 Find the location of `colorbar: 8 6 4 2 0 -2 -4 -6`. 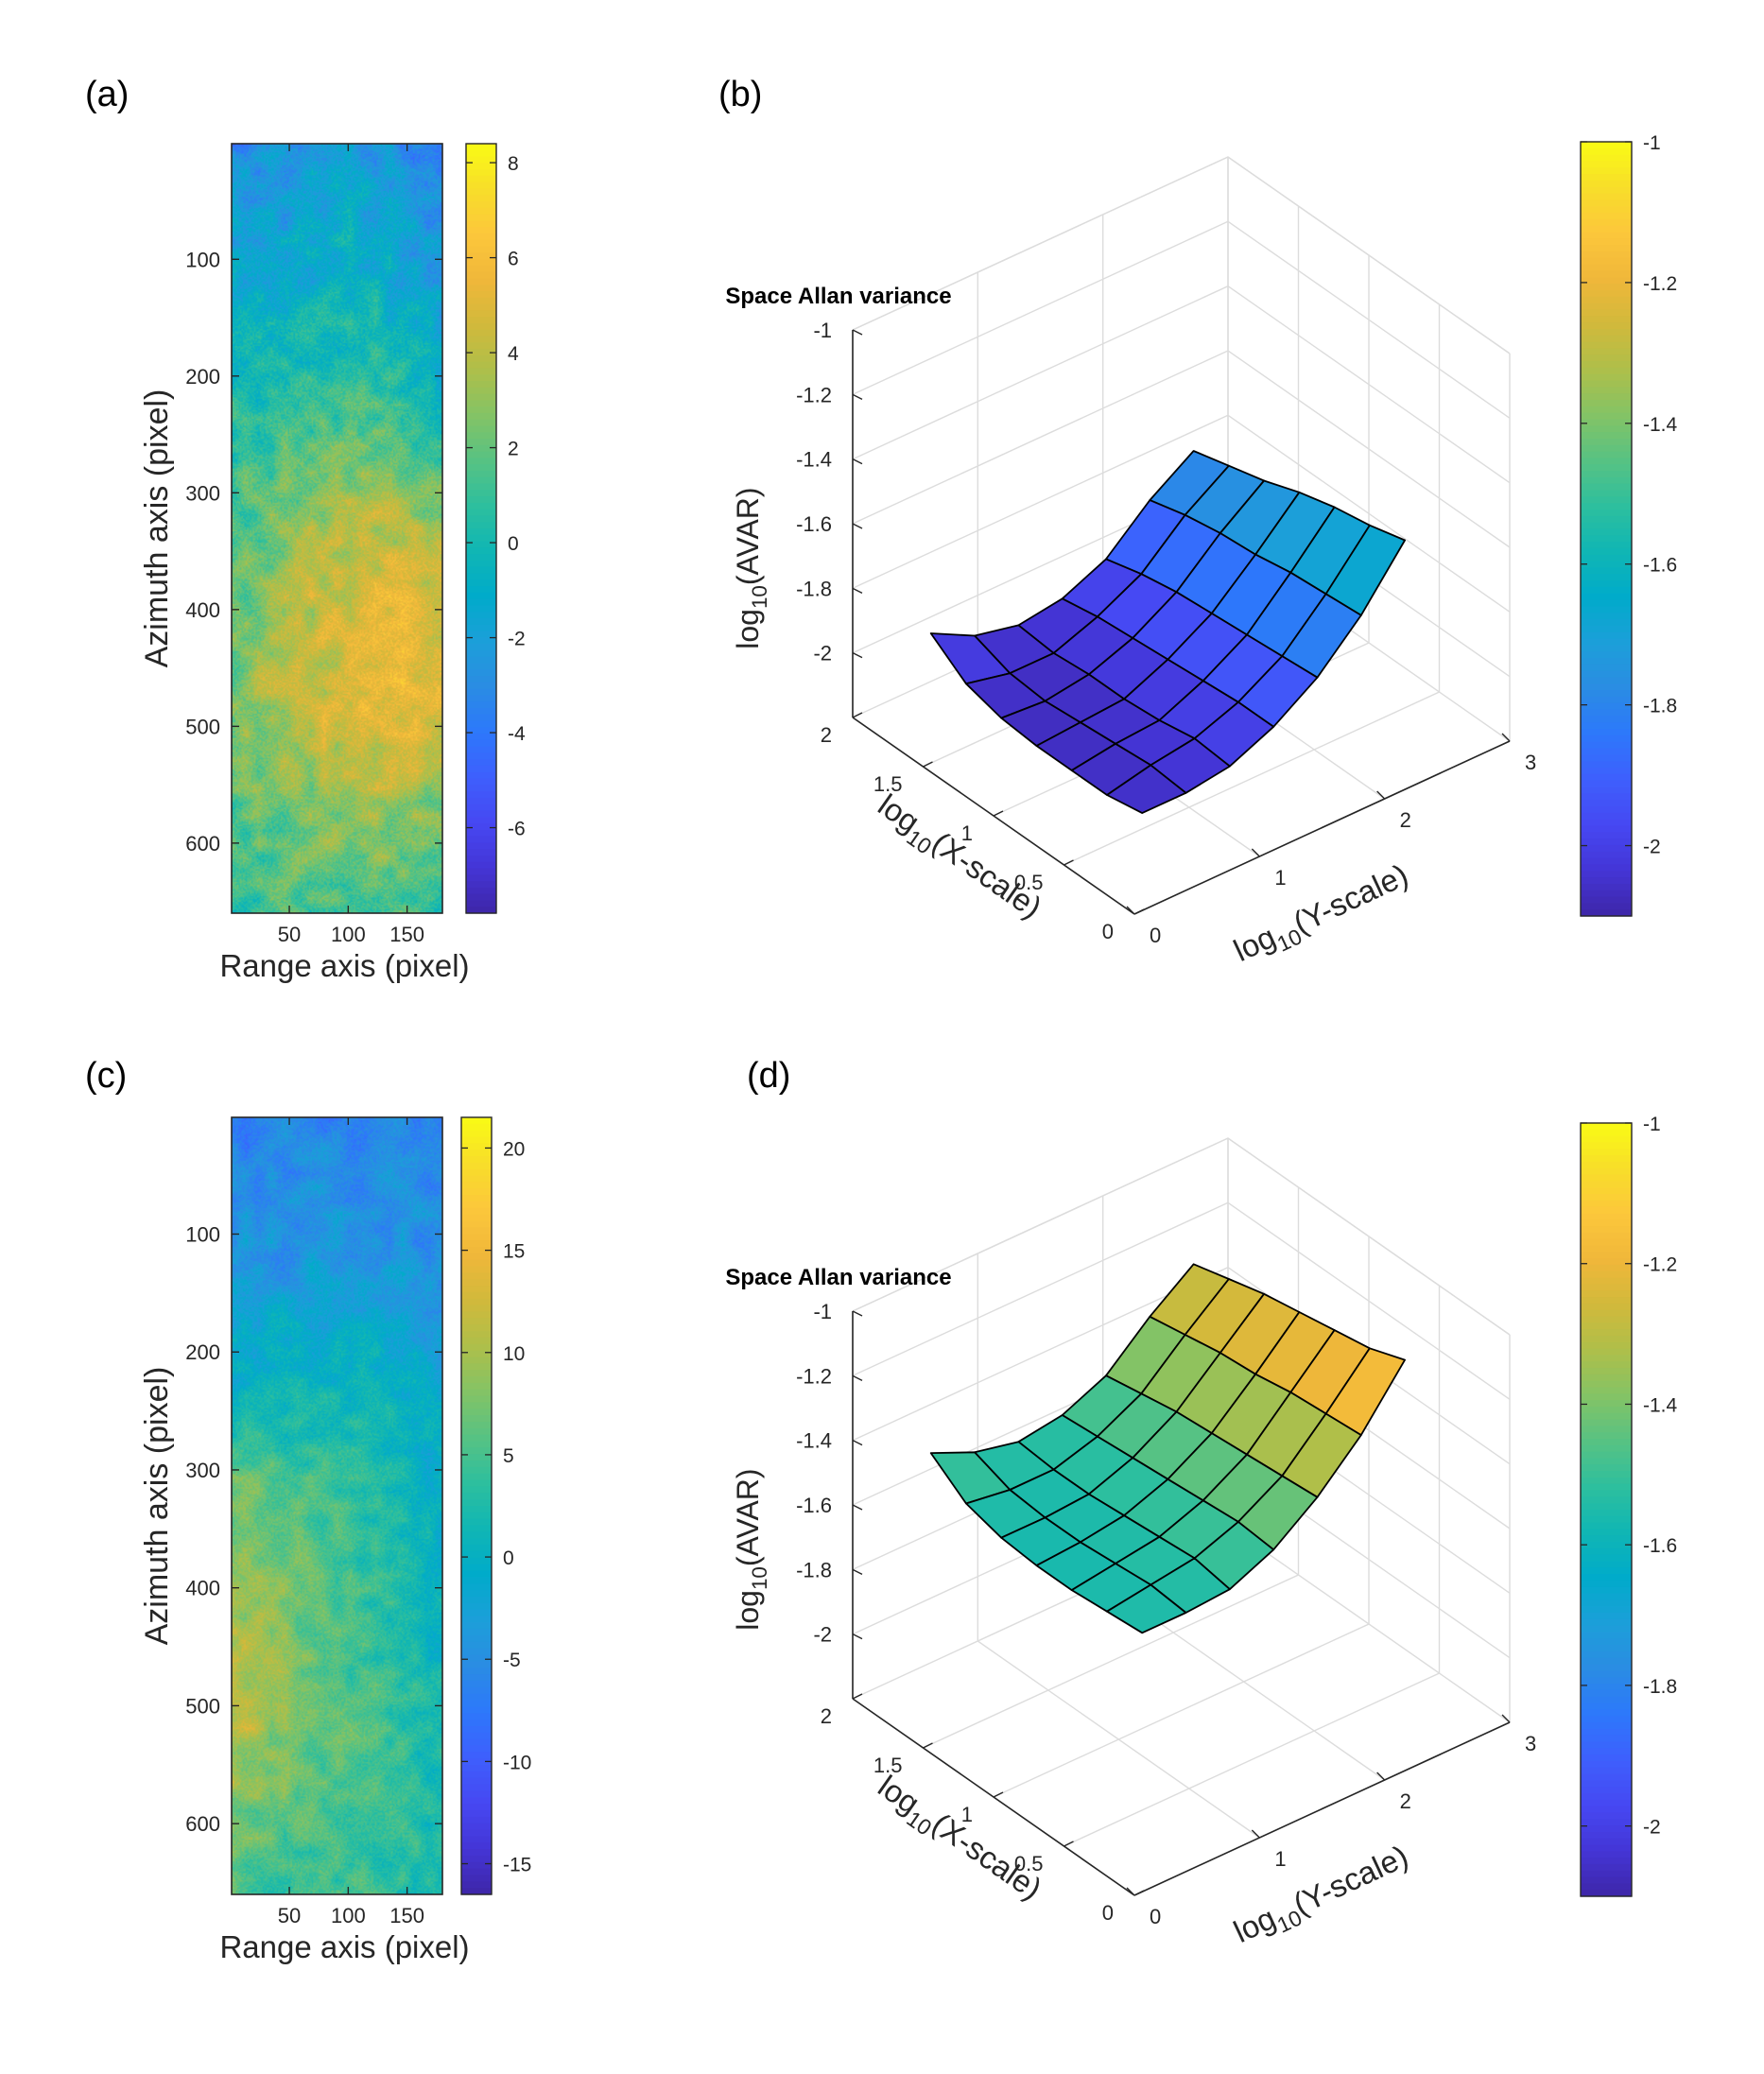

colorbar: 8 6 4 2 0 -2 -4 -6 is located at coordinates (495, 528).